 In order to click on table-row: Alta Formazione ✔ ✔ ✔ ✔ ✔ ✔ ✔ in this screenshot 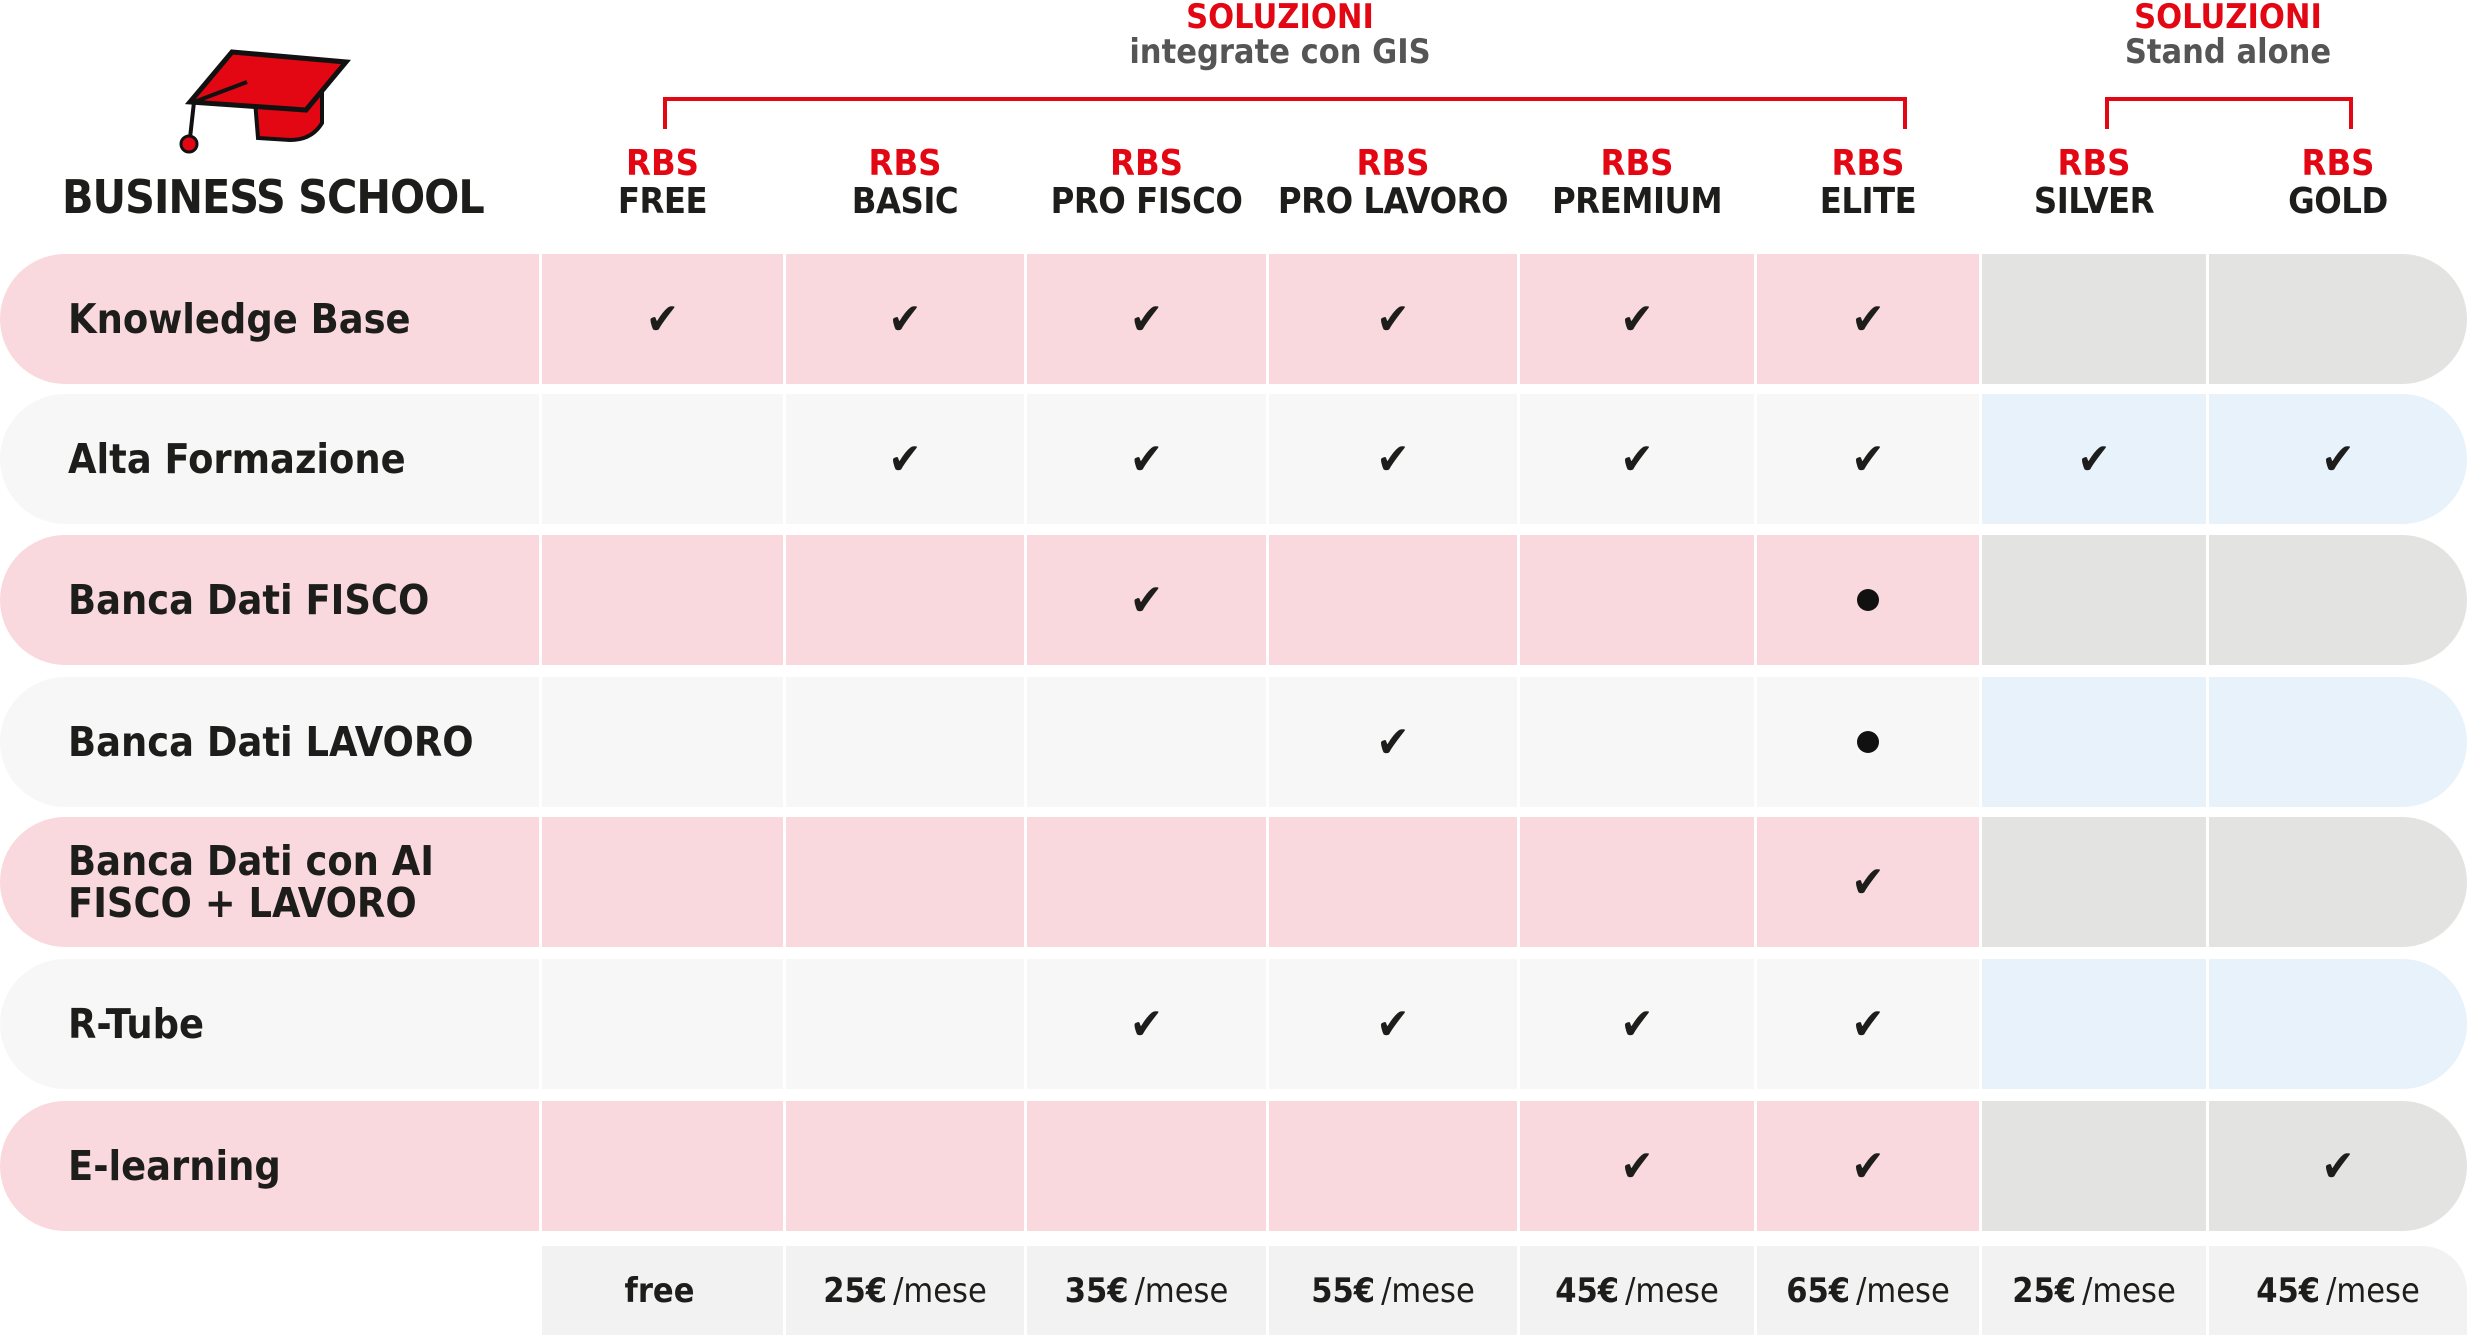, I will do `click(1233, 459)`.